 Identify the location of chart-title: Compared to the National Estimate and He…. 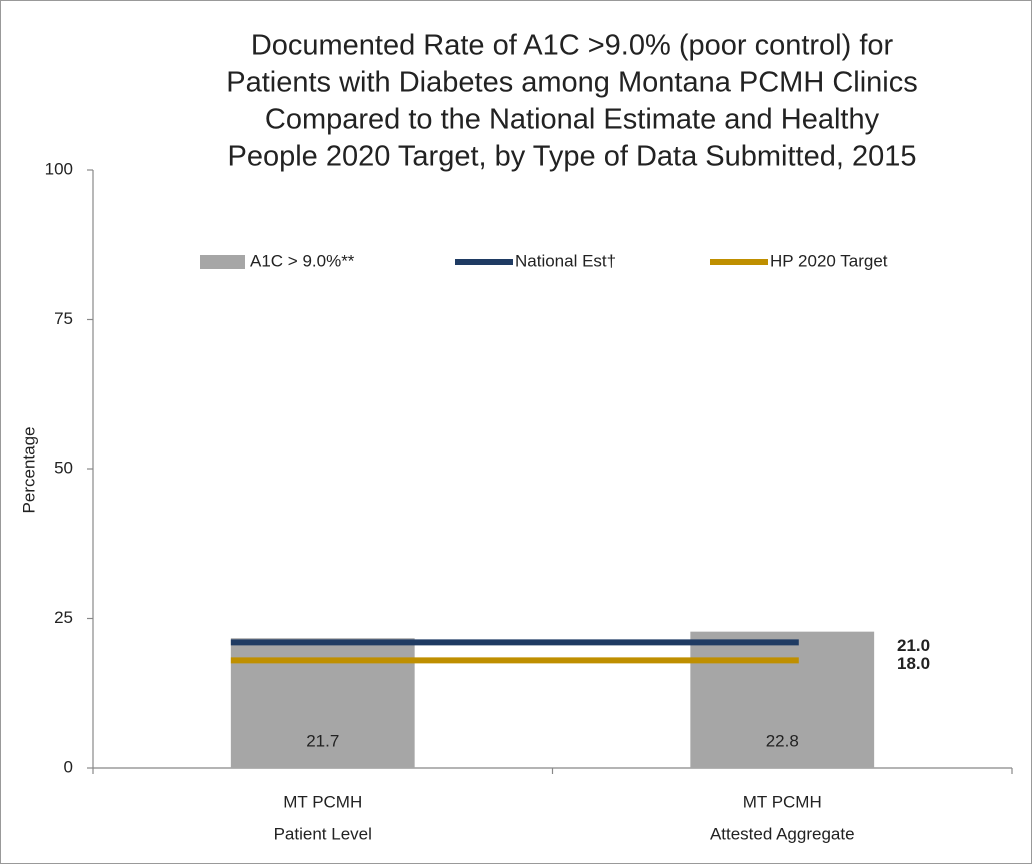
(572, 120).